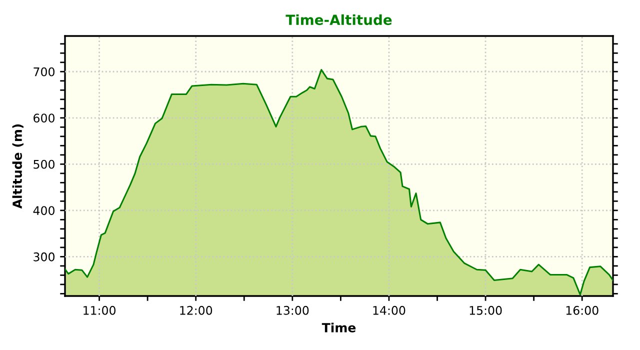 This screenshot has width=640, height=350. I want to click on x-tick-label: 11:00, so click(100, 310).